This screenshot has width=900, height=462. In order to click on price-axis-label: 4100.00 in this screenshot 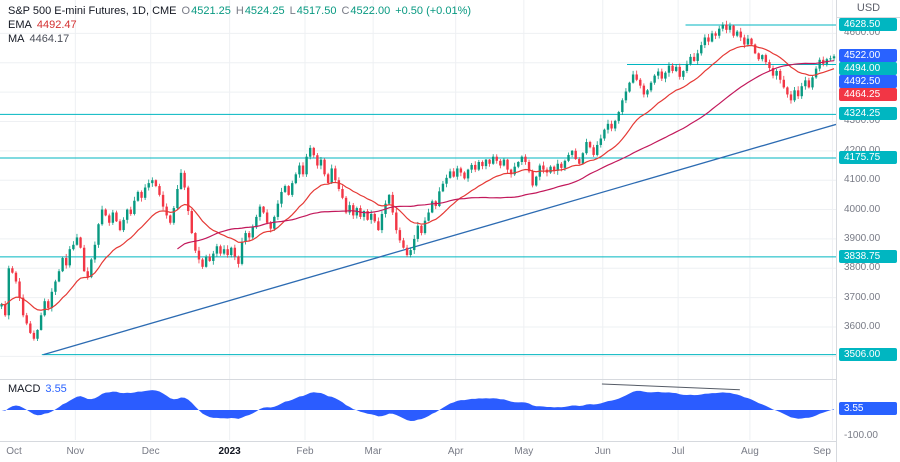, I will do `click(862, 180)`.